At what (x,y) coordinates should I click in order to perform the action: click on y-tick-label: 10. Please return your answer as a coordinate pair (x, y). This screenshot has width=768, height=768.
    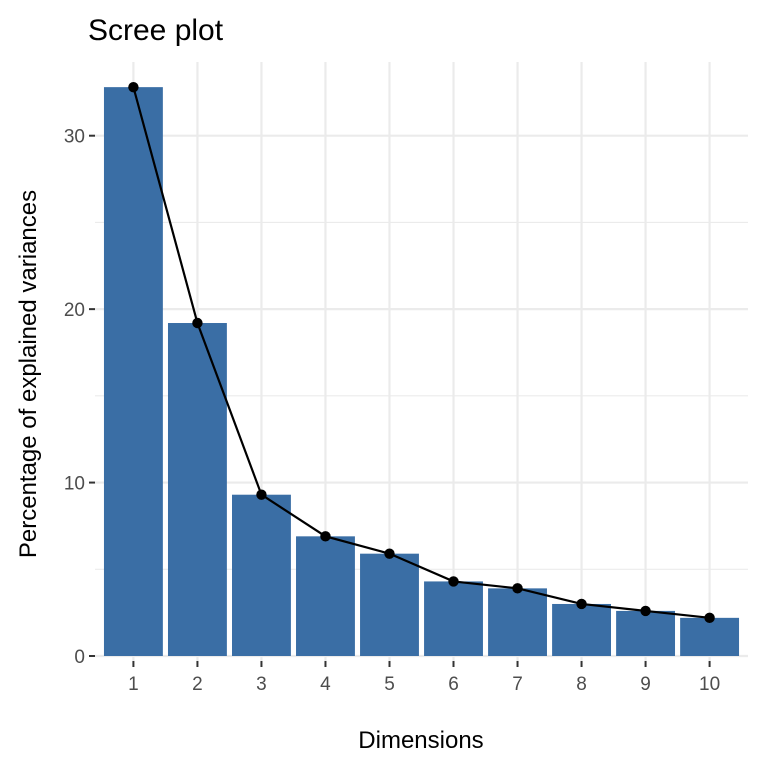
    Looking at the image, I should click on (74, 484).